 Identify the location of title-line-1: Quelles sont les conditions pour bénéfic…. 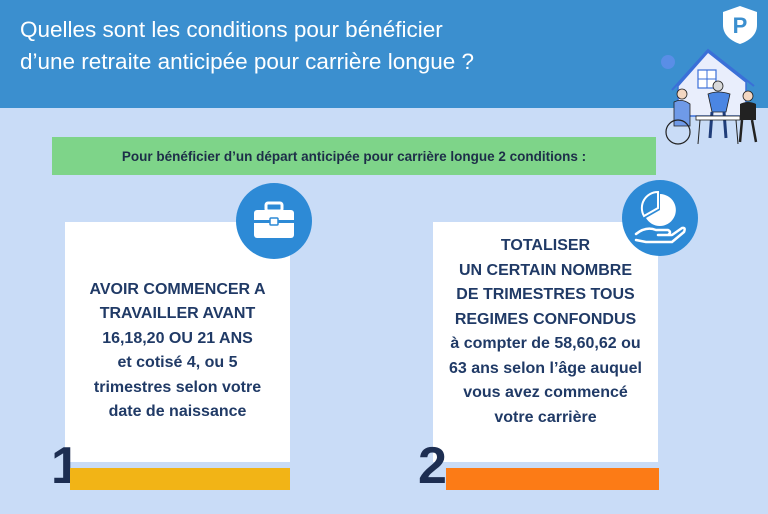
(231, 29).